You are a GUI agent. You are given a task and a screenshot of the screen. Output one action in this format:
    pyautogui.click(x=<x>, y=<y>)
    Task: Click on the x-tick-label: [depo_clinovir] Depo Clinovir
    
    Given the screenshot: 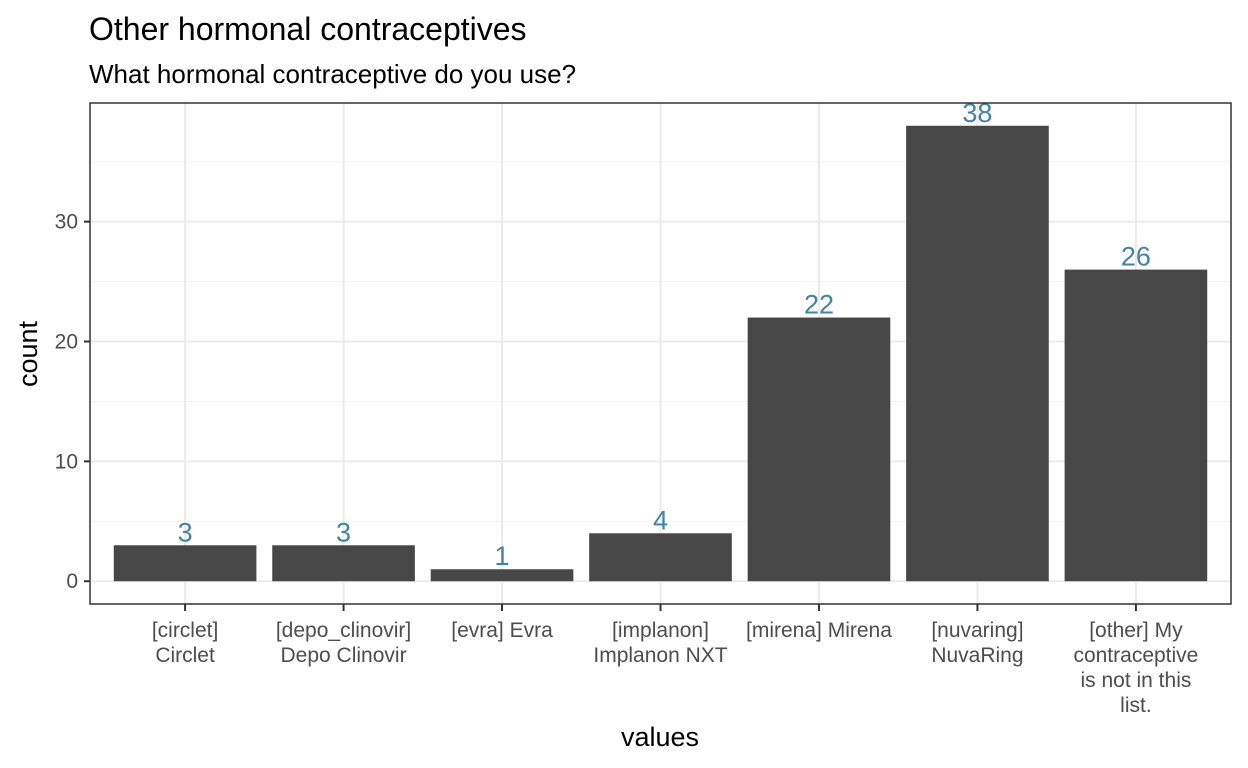 What is the action you would take?
    pyautogui.click(x=343, y=643)
    